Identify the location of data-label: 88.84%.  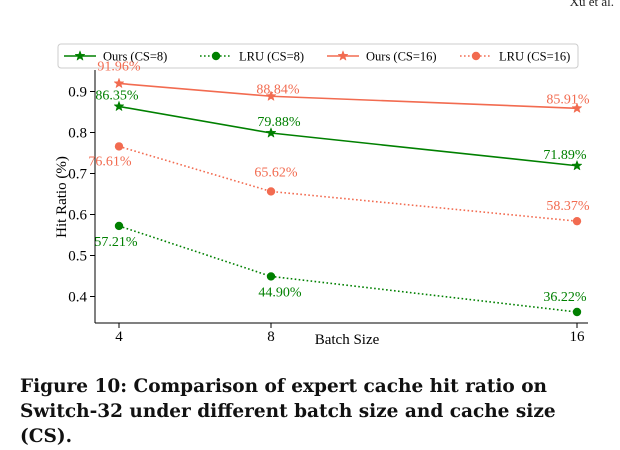
(278, 89).